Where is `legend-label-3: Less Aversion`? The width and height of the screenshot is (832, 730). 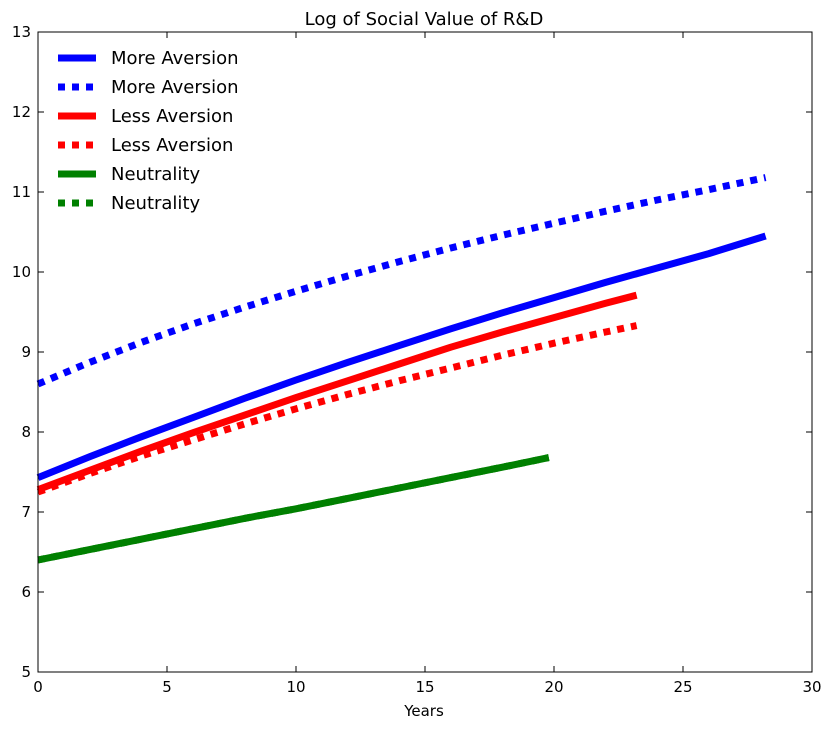
legend-label-3: Less Aversion is located at coordinates (172, 116).